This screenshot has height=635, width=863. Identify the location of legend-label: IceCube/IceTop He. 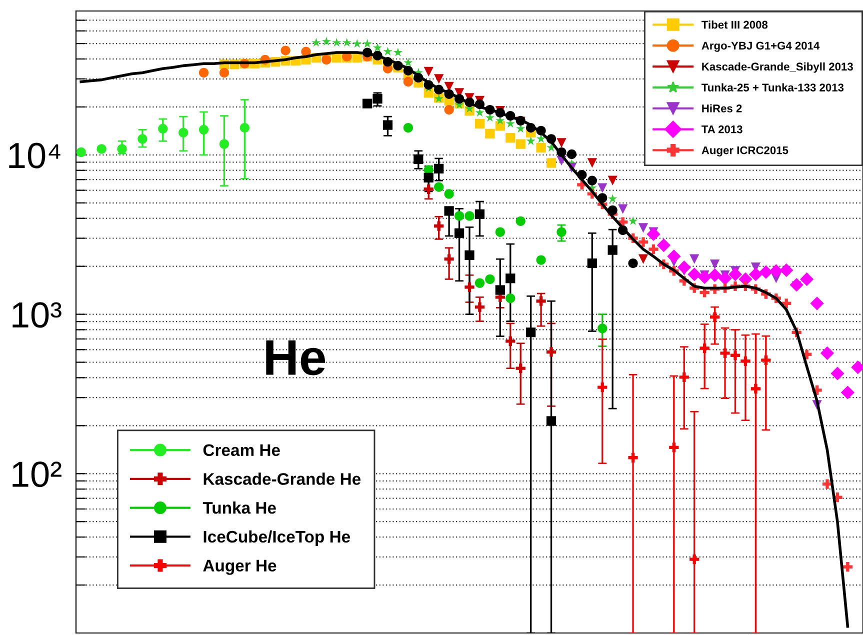
(277, 538).